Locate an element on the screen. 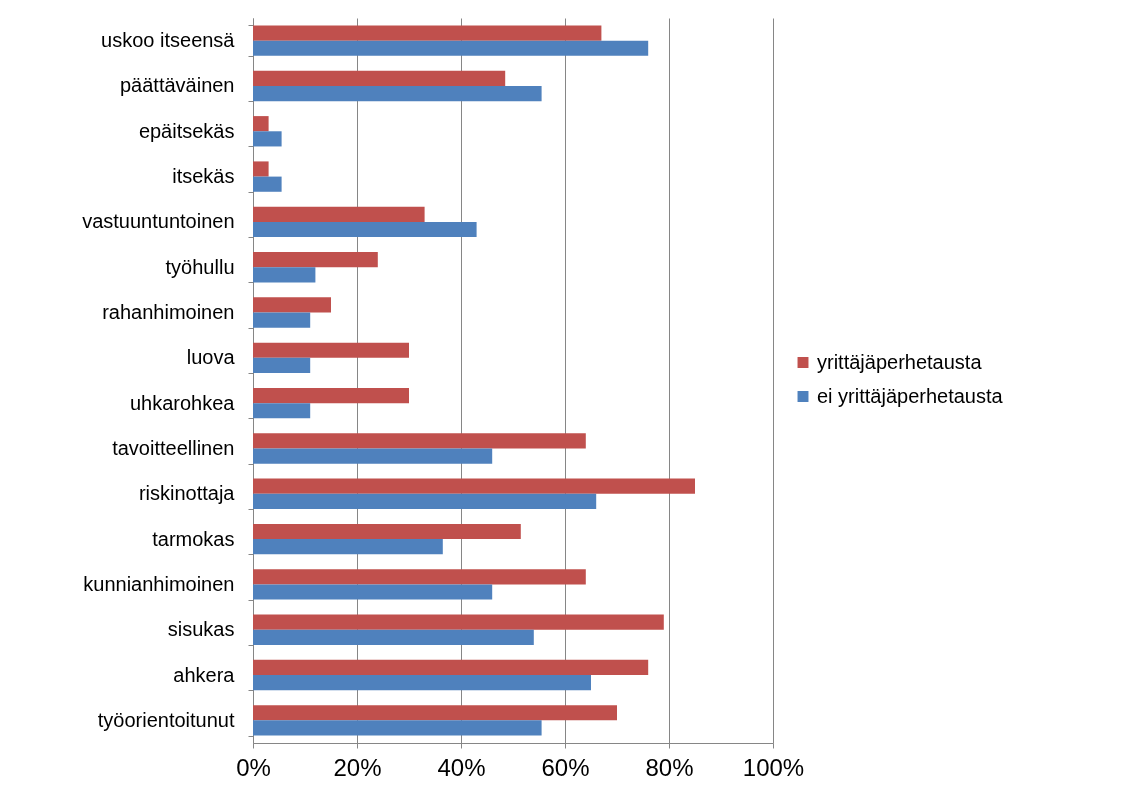 This screenshot has height=803, width=1142. x-tick-label: 80% is located at coordinates (669, 767).